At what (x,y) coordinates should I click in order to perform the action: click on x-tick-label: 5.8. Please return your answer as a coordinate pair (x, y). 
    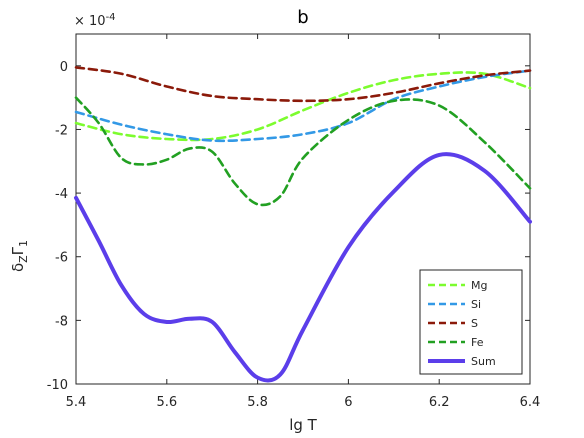
    Looking at the image, I should click on (257, 402).